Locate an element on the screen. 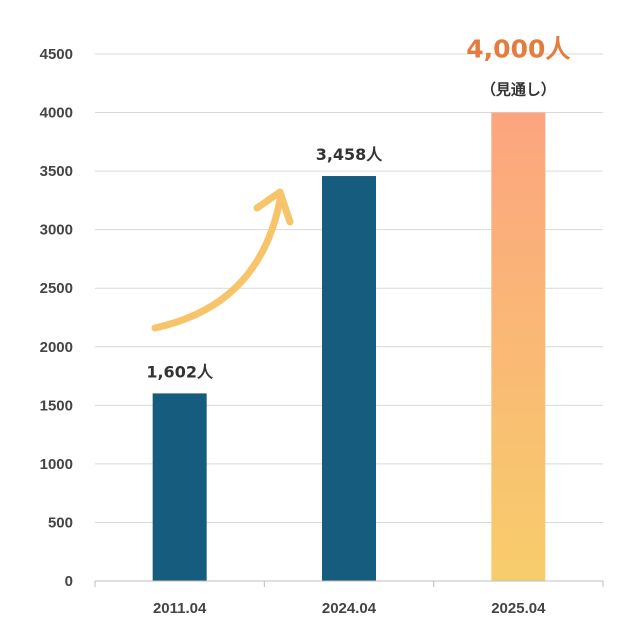  x-axis: 2011.04 2024.04 2025.04 is located at coordinates (349, 598).